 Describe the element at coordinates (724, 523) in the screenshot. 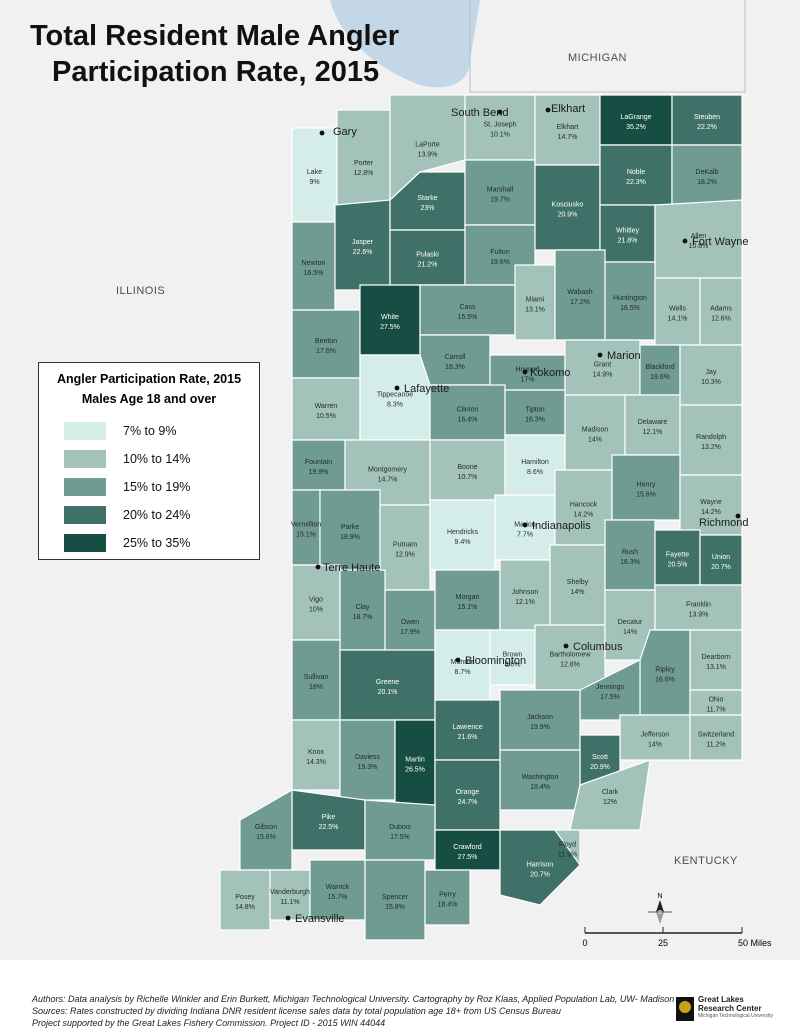

I see `city-label: Richmond` at that location.